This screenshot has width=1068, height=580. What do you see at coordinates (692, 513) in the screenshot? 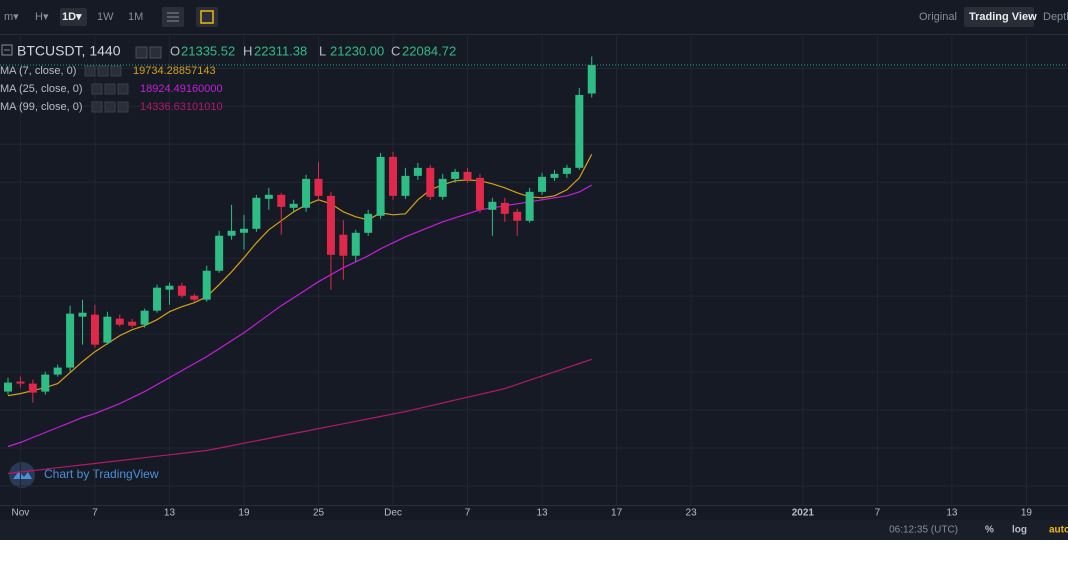
I see `x-tick-label: 23` at bounding box center [692, 513].